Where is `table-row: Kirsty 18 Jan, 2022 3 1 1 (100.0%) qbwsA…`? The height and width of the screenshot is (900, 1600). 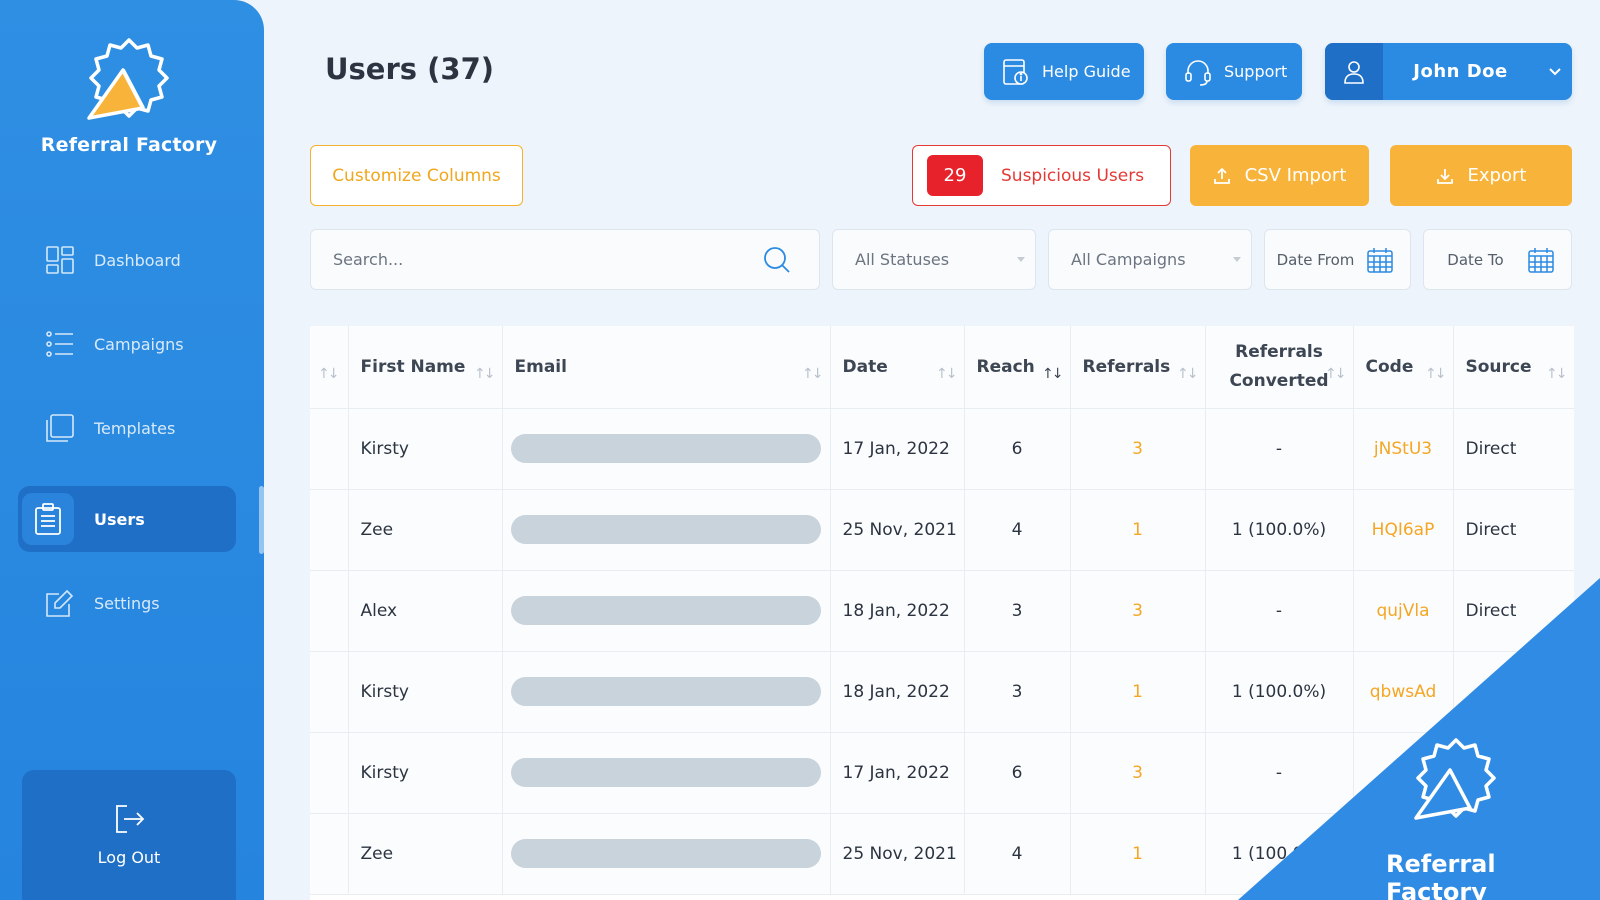 table-row: Kirsty 18 Jan, 2022 3 1 1 (100.0%) qbwsA… is located at coordinates (942, 692).